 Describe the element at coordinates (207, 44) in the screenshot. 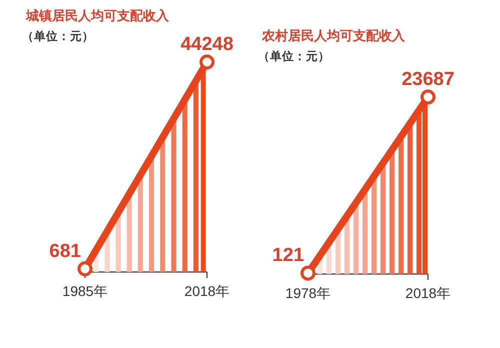

I see `data-label: 44248` at that location.